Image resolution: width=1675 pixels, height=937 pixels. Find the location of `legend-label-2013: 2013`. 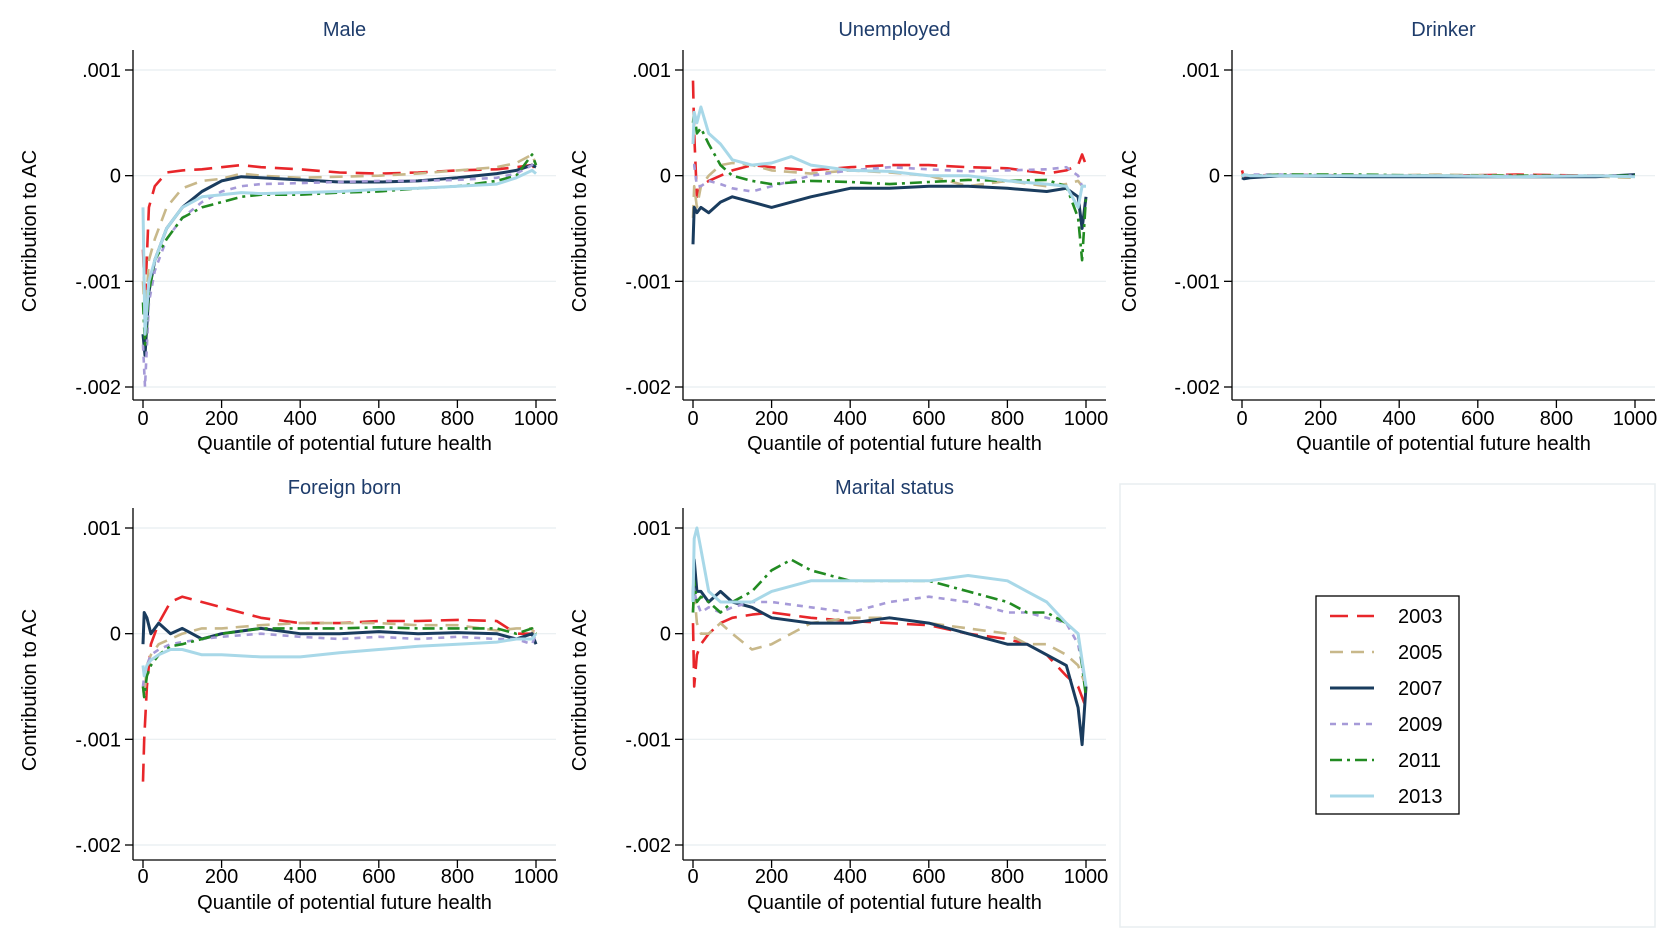

legend-label-2013: 2013 is located at coordinates (1420, 797).